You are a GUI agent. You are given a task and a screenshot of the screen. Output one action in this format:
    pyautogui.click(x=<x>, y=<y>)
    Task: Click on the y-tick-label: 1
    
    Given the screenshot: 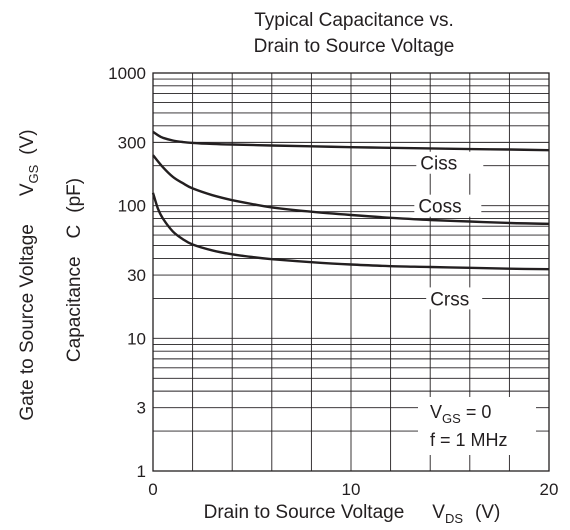 What is the action you would take?
    pyautogui.click(x=141, y=471)
    